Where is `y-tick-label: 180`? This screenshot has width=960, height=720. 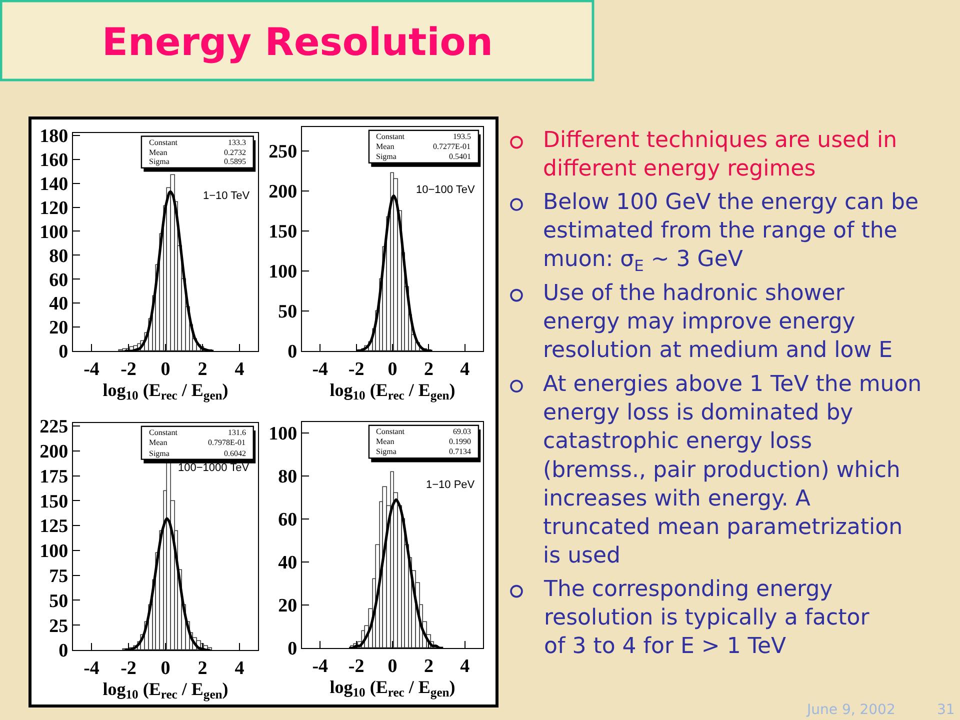 y-tick-label: 180 is located at coordinates (54, 137).